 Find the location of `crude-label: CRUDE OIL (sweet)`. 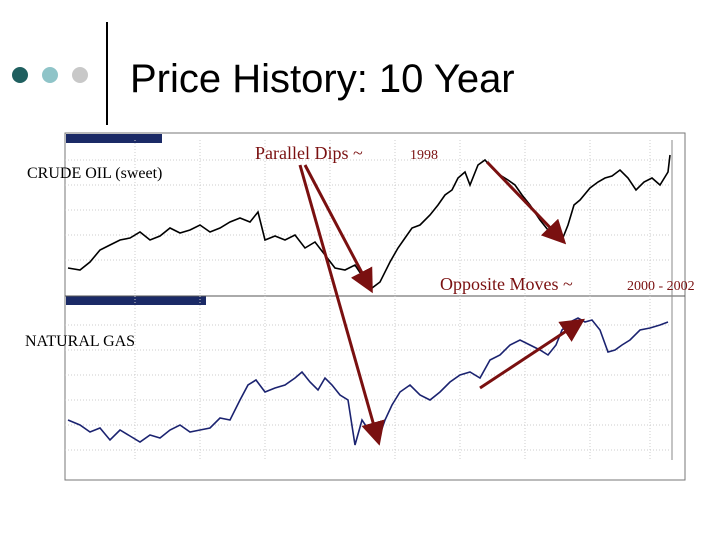

crude-label: CRUDE OIL (sweet) is located at coordinates (94, 173).